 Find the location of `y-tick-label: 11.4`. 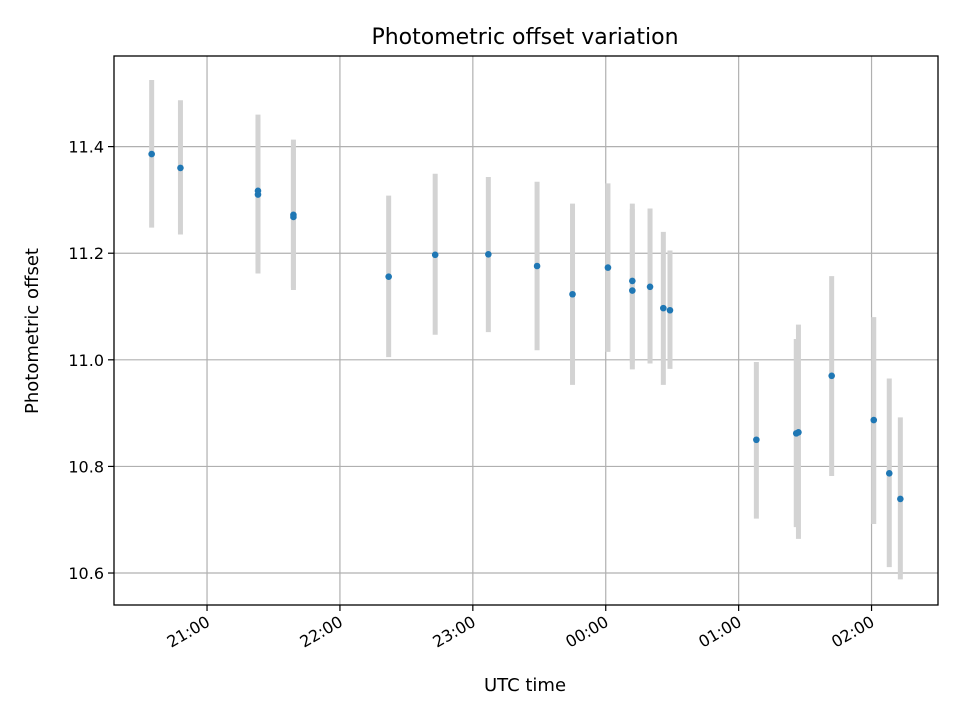

y-tick-label: 11.4 is located at coordinates (86, 147).